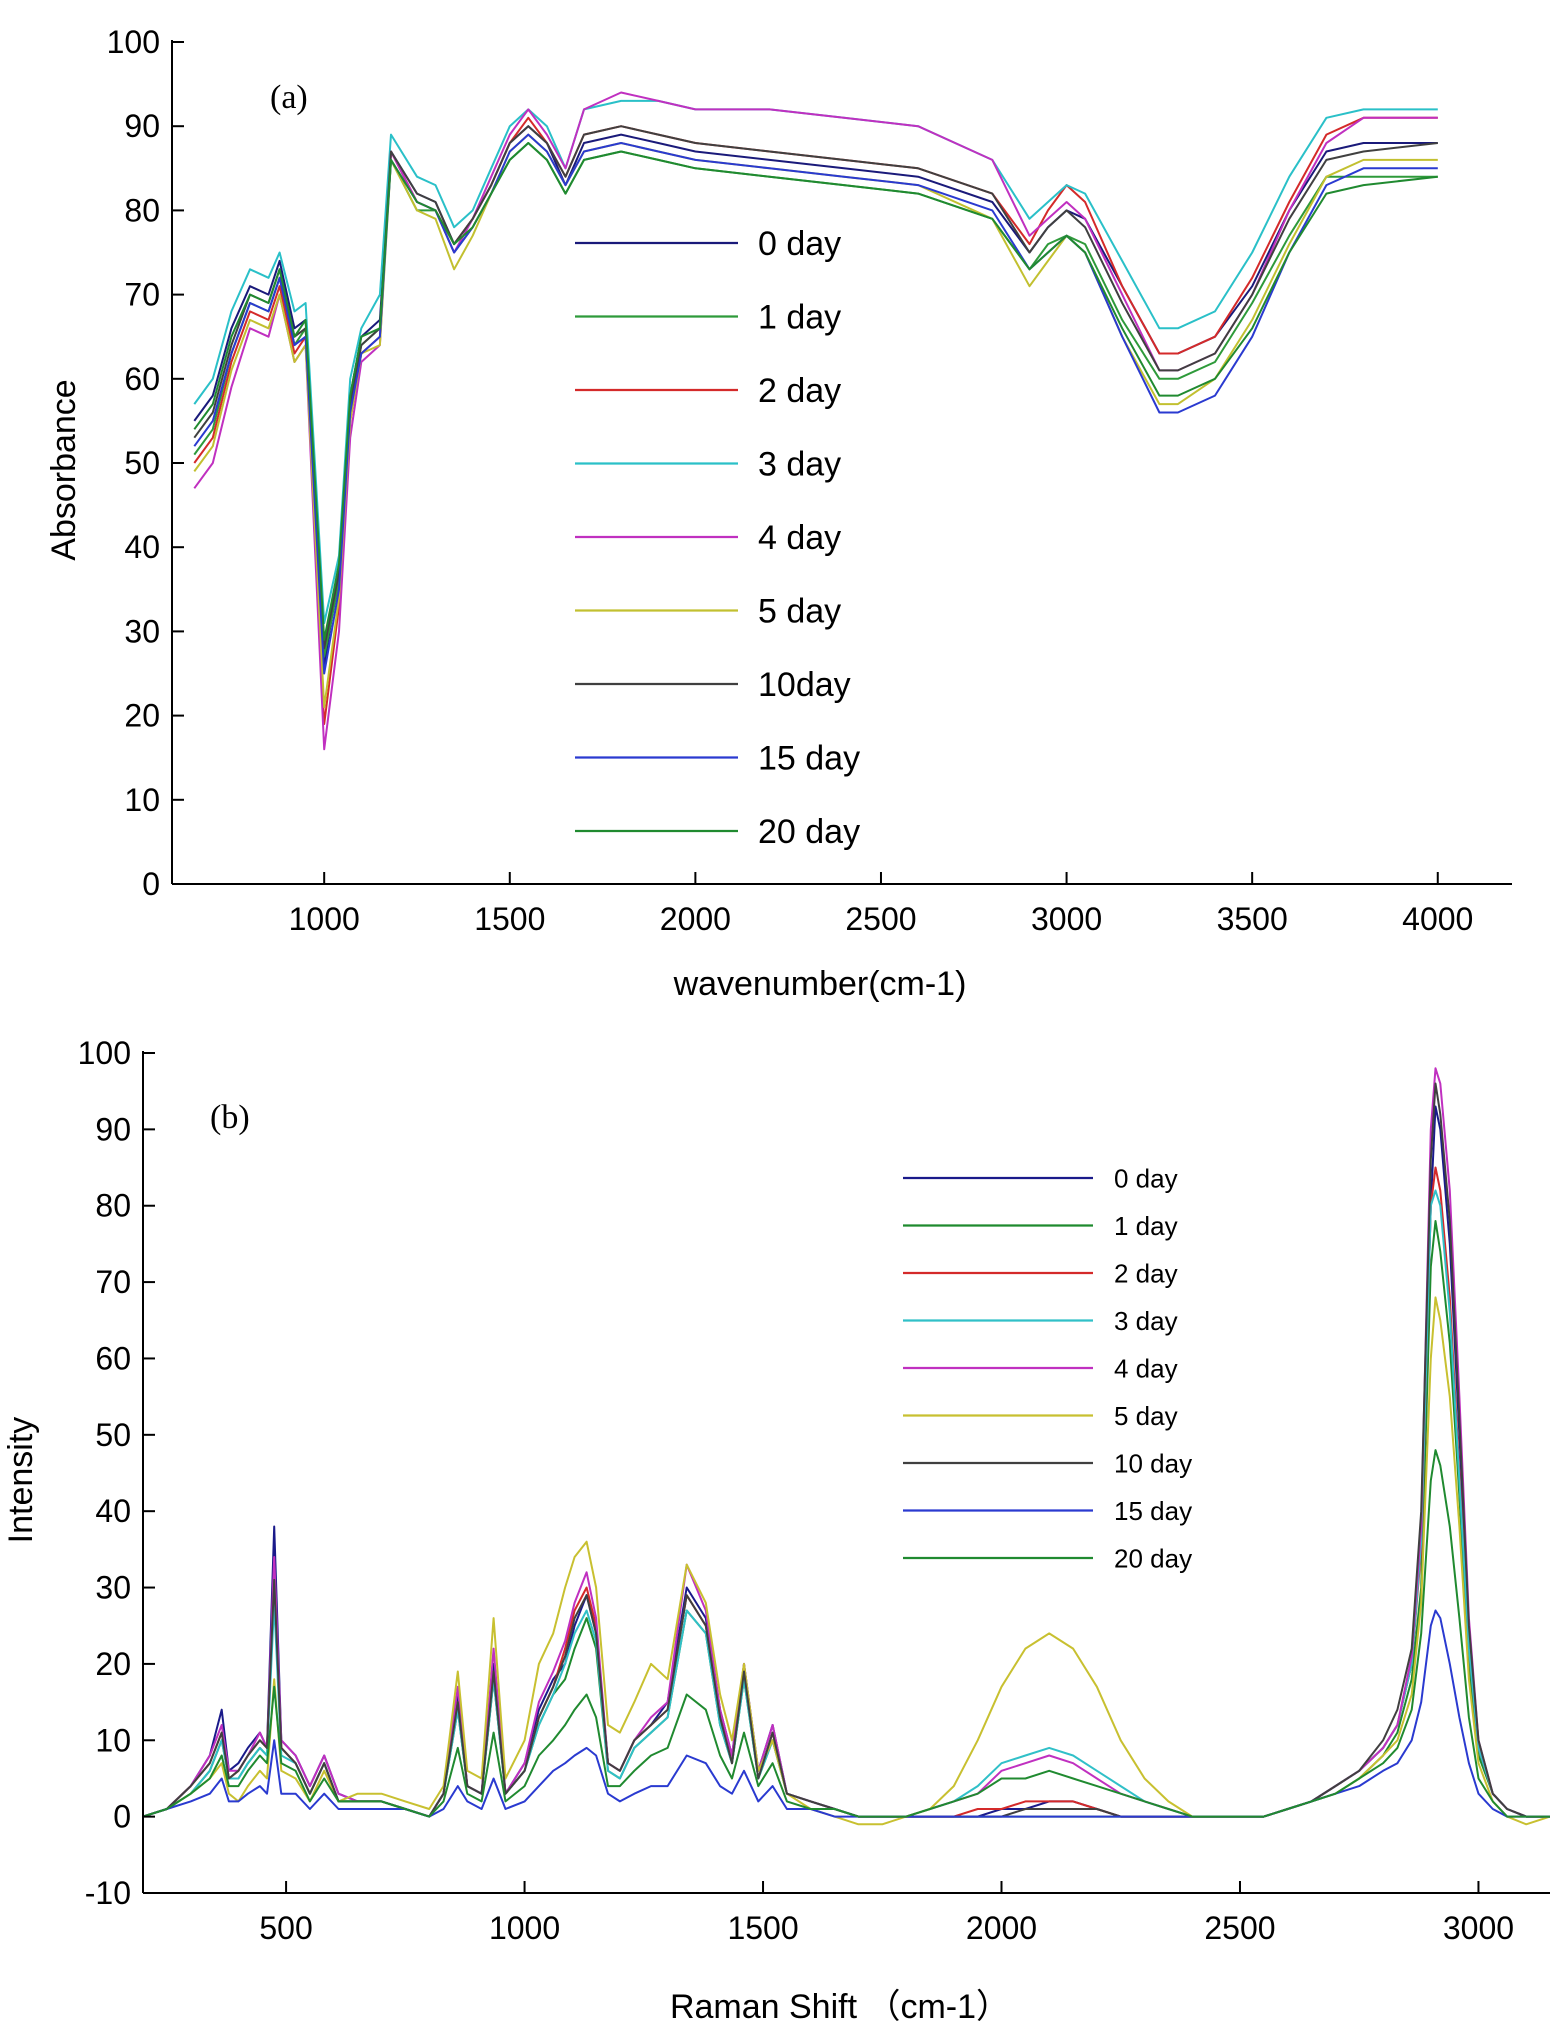  I want to click on y-axis-label-a: Absorbance, so click(64, 469).